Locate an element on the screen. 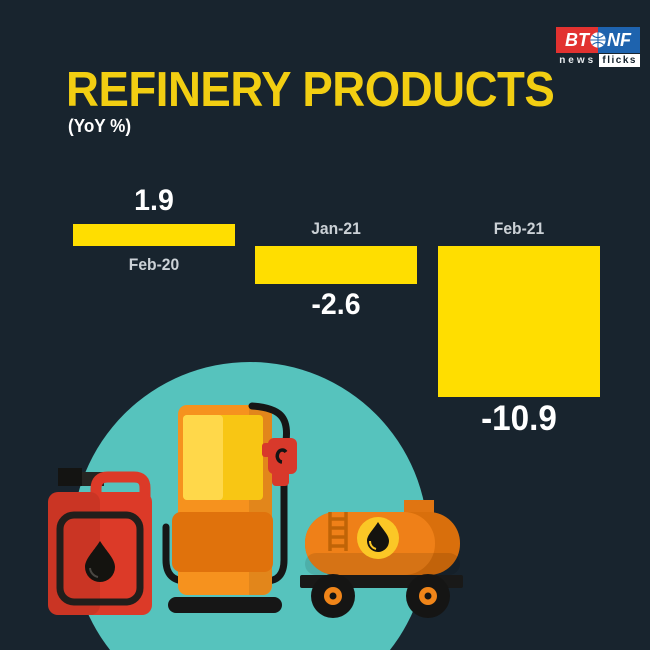 Image resolution: width=650 pixels, height=650 pixels. logo-bt-text: BT is located at coordinates (577, 40).